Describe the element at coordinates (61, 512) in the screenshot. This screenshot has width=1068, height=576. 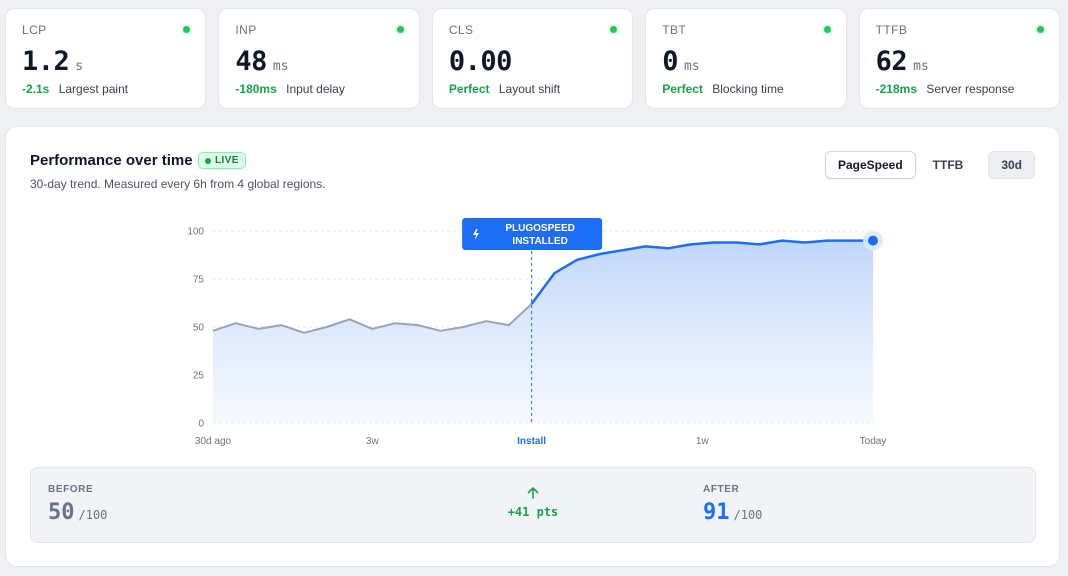
I see `before-value: 50` at that location.